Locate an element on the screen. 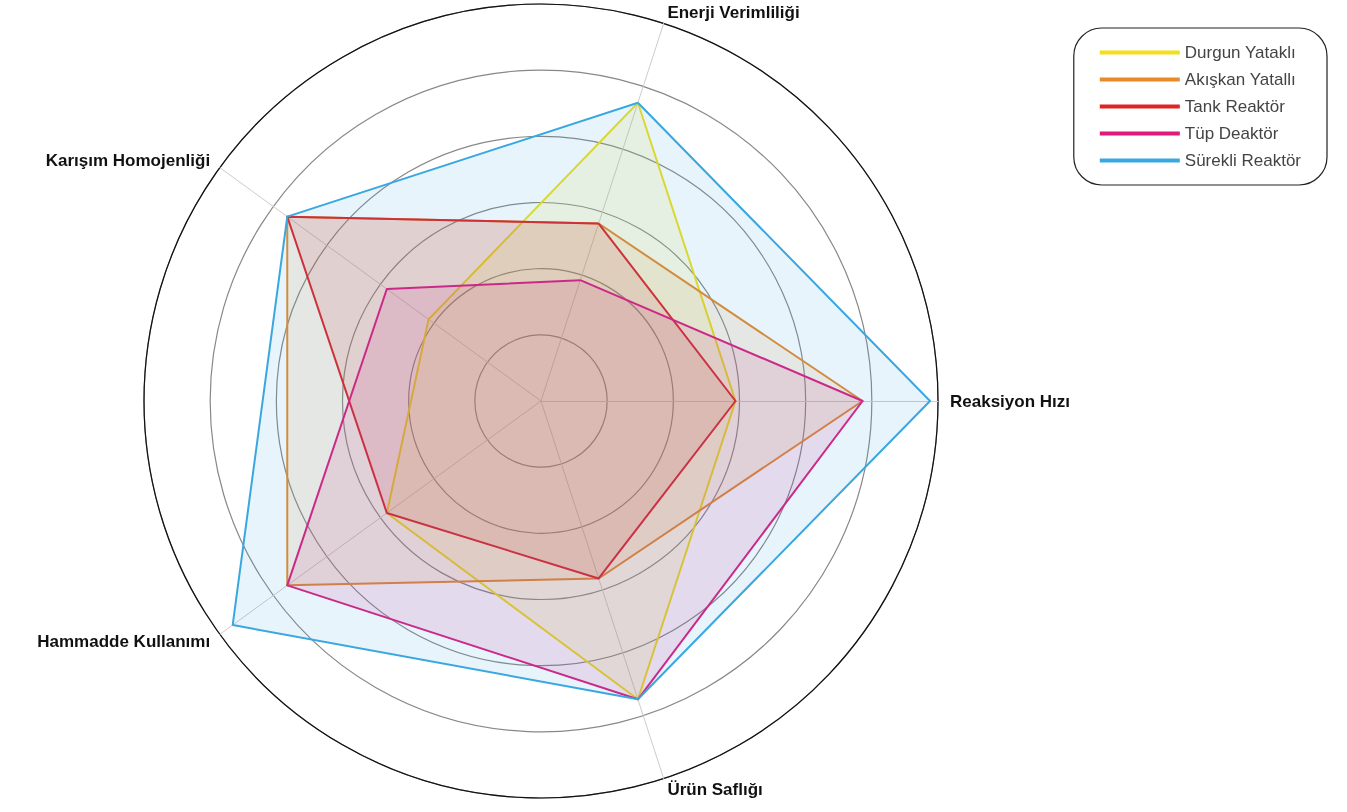 The image size is (1347, 812). legend-label: Tüp Deaktör is located at coordinates (1231, 133).